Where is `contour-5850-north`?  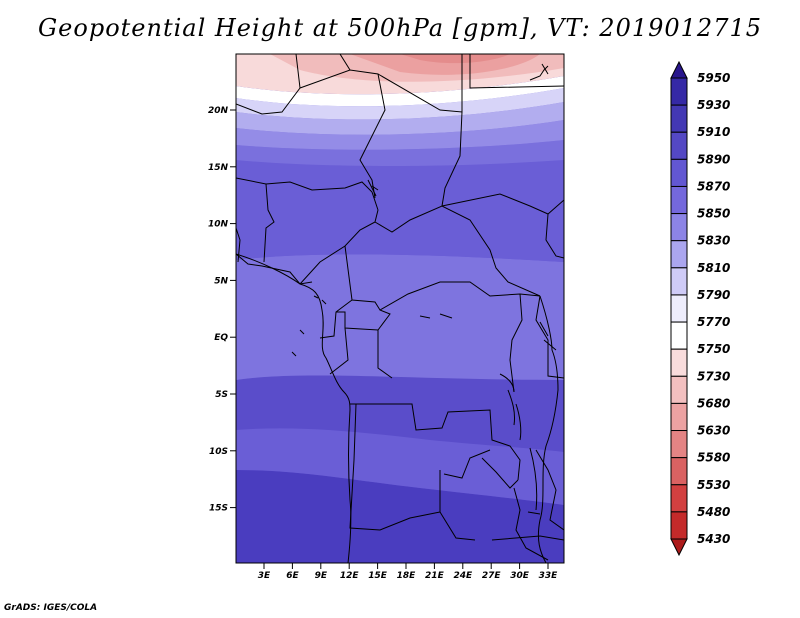 contour-5850-north is located at coordinates (400, 153).